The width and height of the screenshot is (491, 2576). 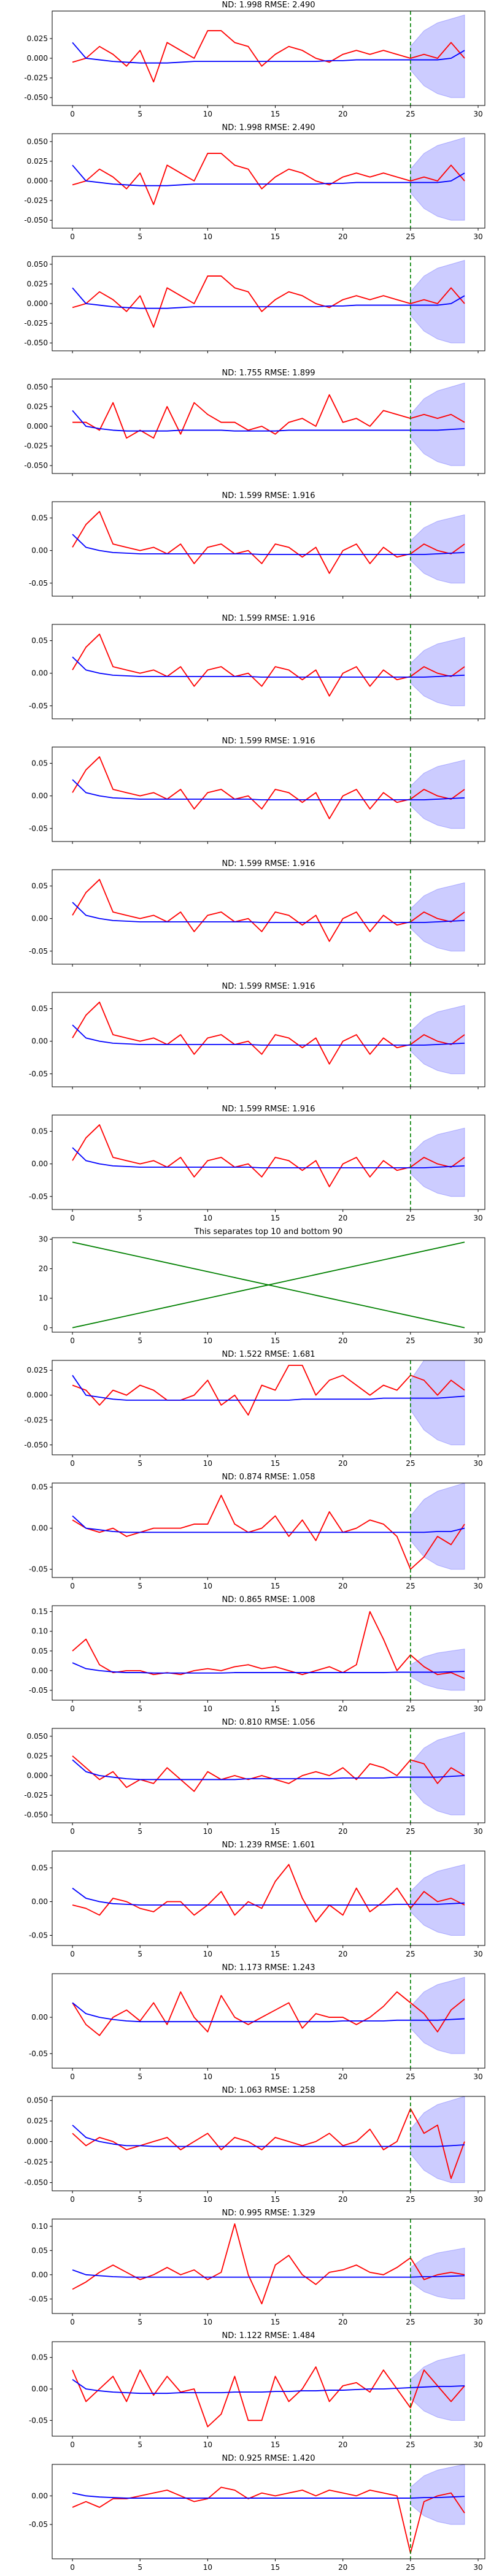 What do you see at coordinates (268, 1354) in the screenshot?
I see `chart-title: ND: 1.522 RMSE: 1.681` at bounding box center [268, 1354].